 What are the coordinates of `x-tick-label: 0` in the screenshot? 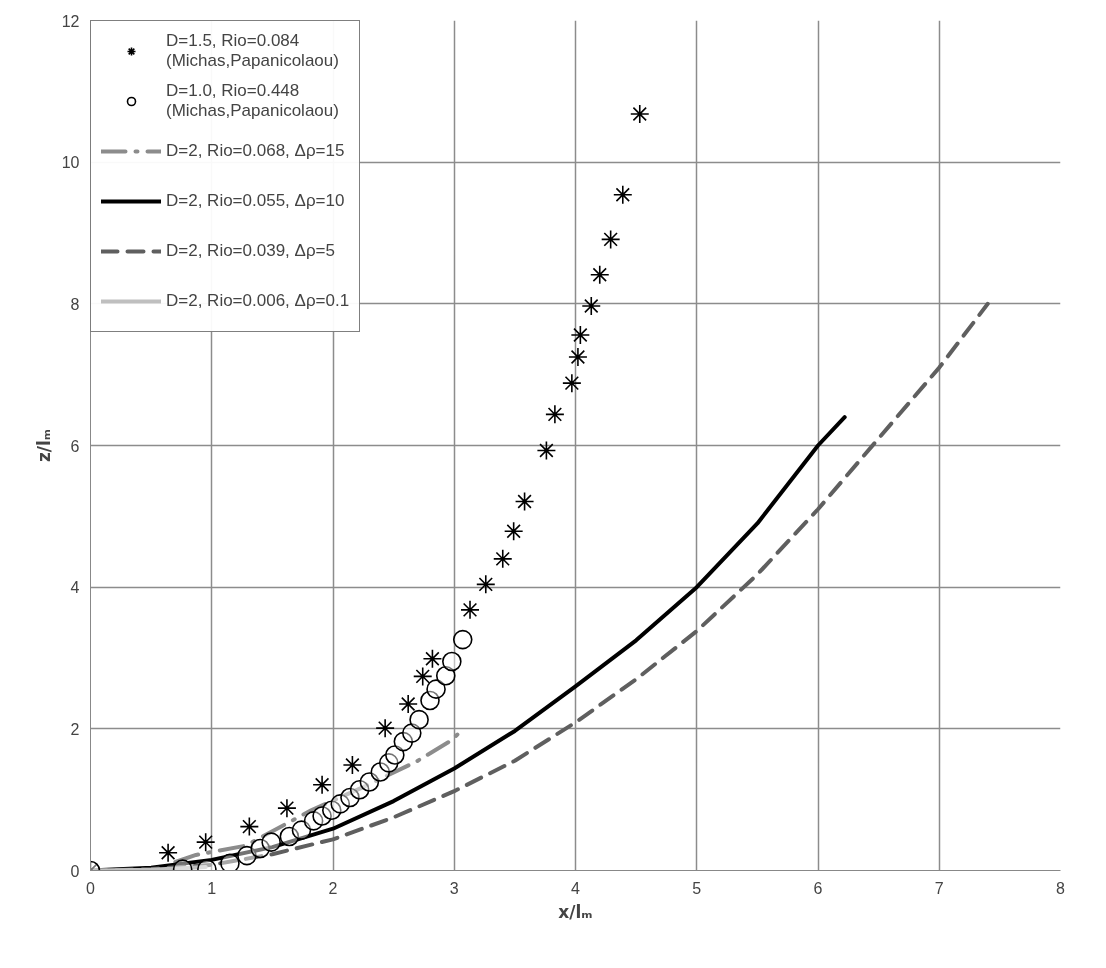 It's located at (91, 888).